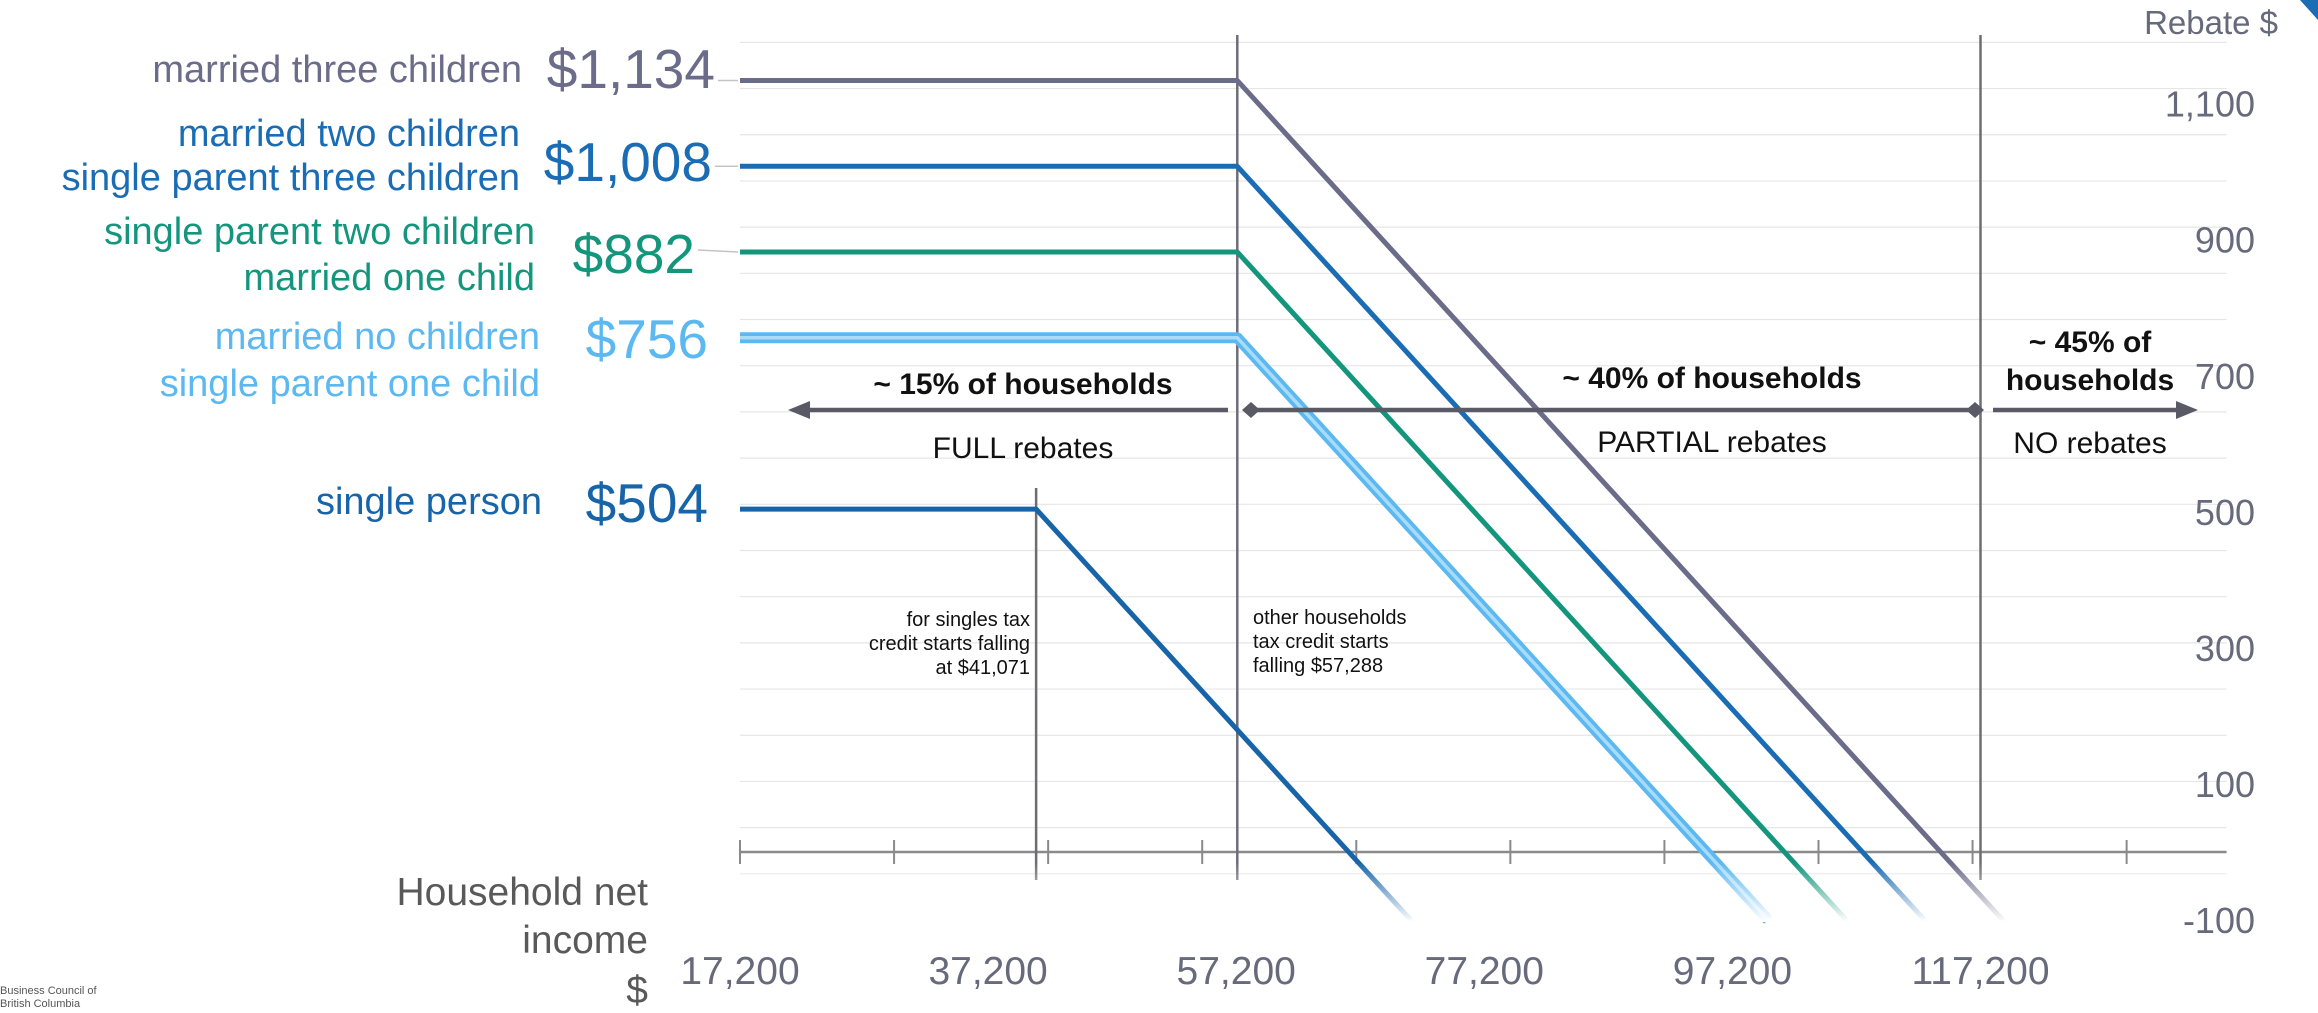 The image size is (2318, 1013). I want to click on singles-note-line: at $41,071, so click(982, 668).